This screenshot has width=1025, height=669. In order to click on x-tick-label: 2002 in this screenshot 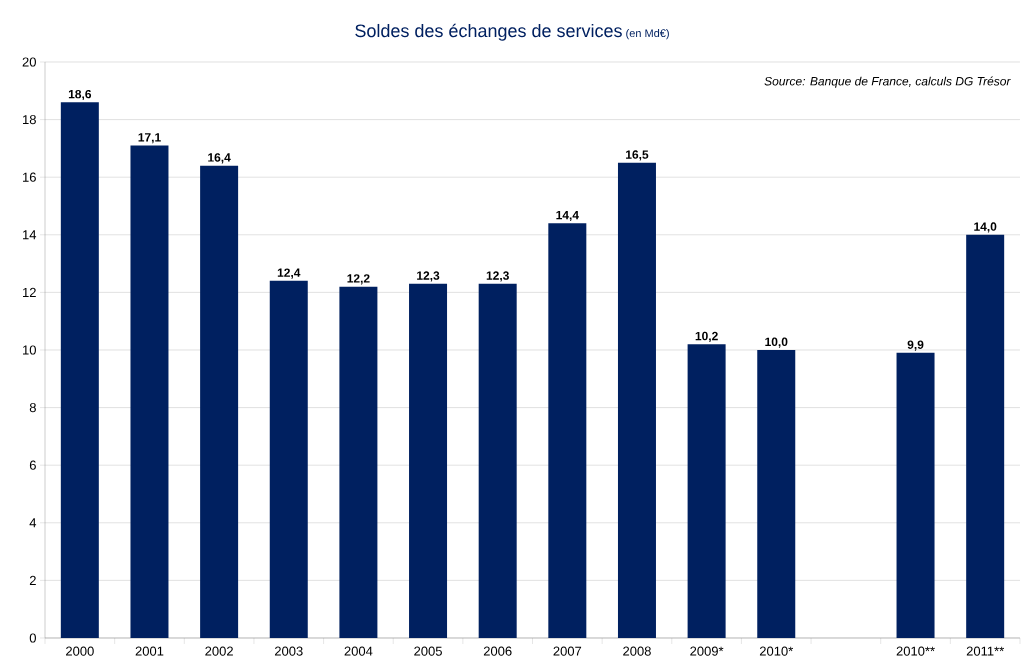, I will do `click(219, 651)`.